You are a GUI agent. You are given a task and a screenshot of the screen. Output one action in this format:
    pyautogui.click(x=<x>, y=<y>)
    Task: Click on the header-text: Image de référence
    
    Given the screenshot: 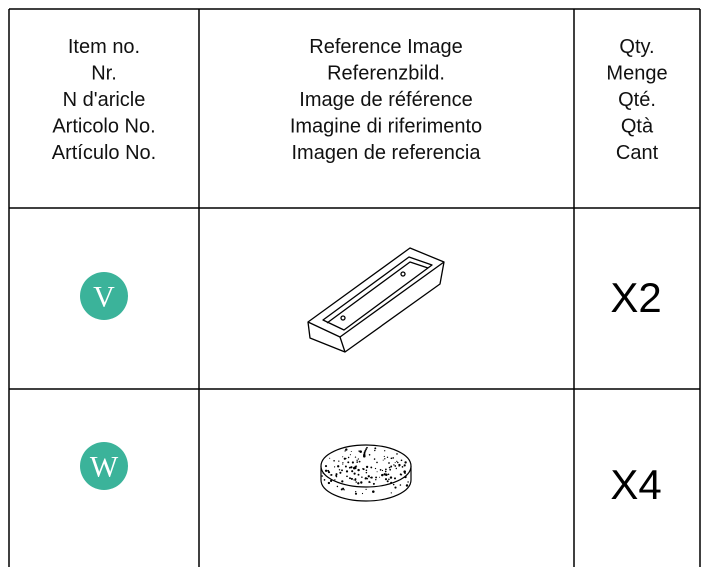 What is the action you would take?
    pyautogui.click(x=385, y=100)
    